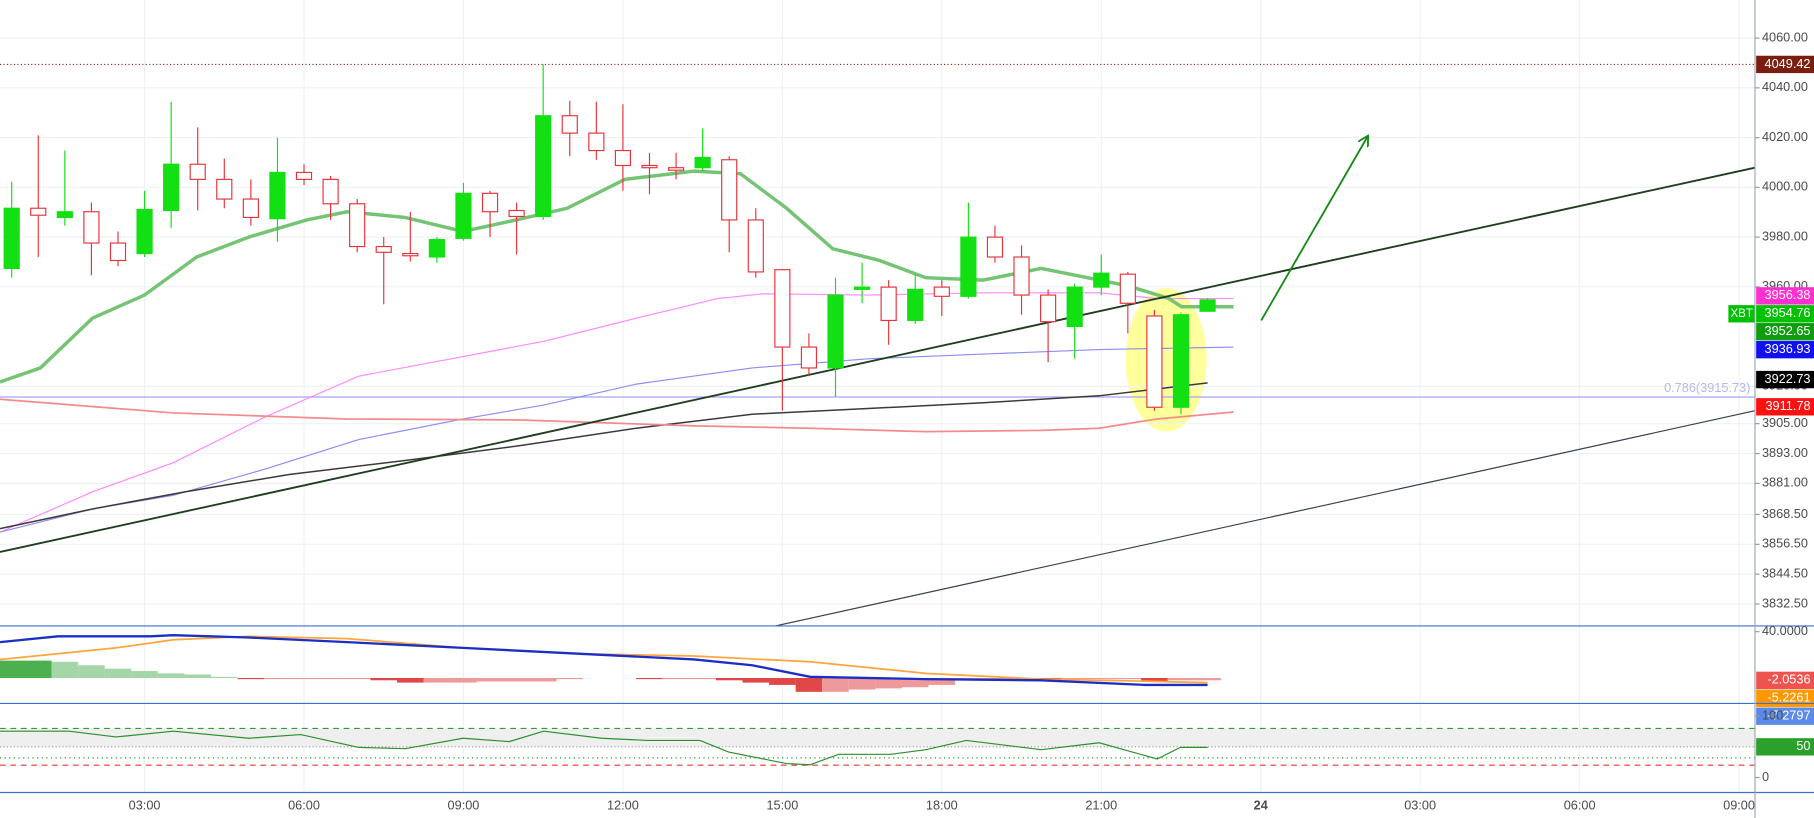  I want to click on symbol-label: XBT, so click(1741, 314).